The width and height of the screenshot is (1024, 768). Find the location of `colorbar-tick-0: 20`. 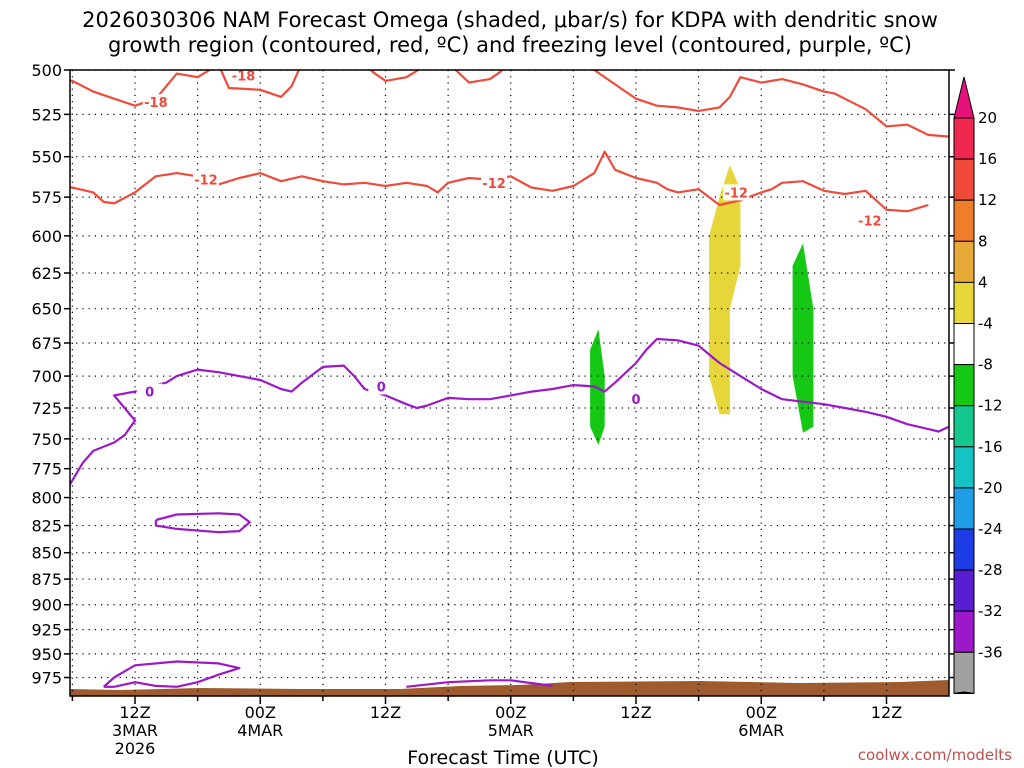

colorbar-tick-0: 20 is located at coordinates (987, 118).